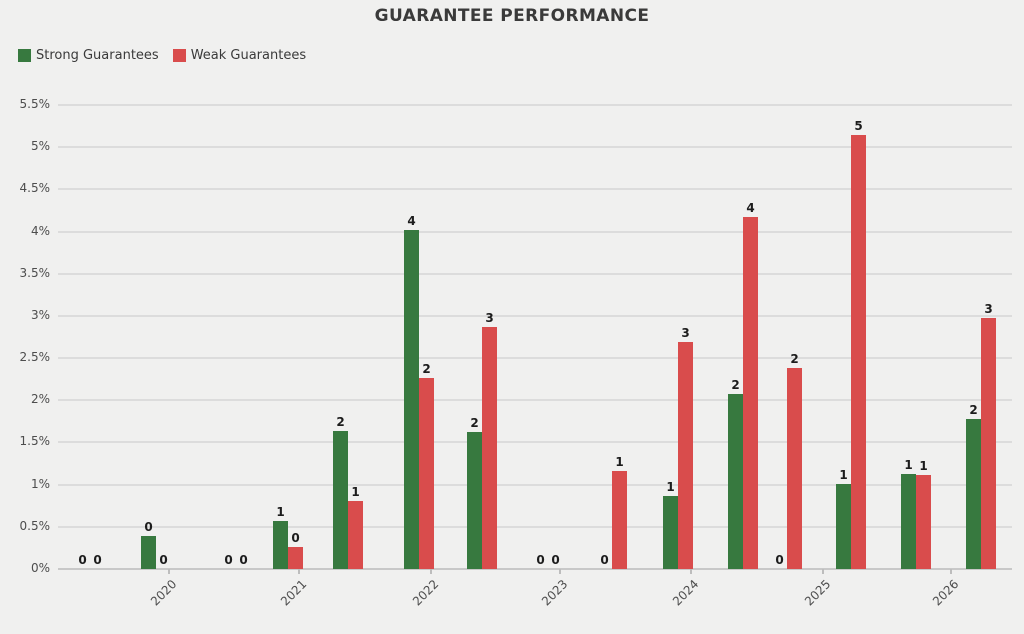 The height and width of the screenshot is (634, 1024). I want to click on y-tick-label: 1%, so click(40, 483).